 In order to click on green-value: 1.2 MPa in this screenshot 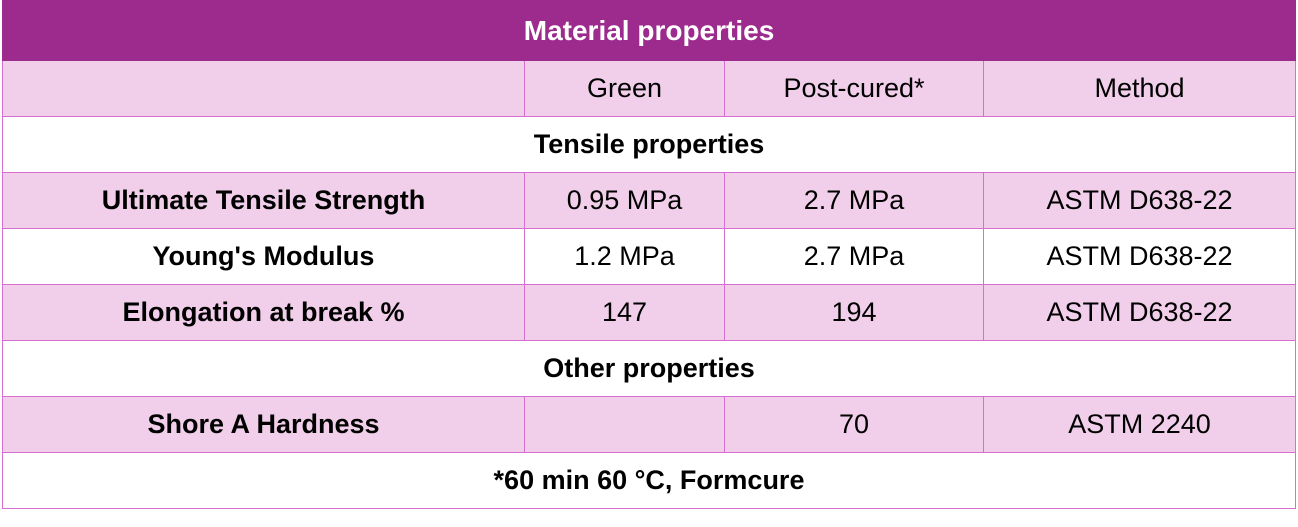, I will do `click(624, 256)`.